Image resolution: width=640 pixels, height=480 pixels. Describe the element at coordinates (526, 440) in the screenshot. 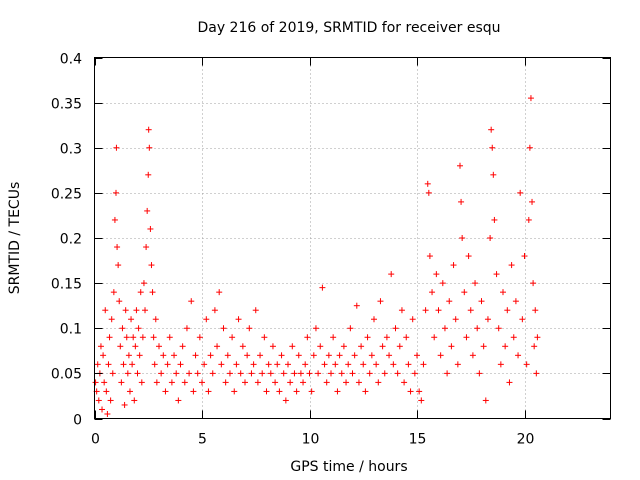

I see `x-tick-label: 20` at that location.